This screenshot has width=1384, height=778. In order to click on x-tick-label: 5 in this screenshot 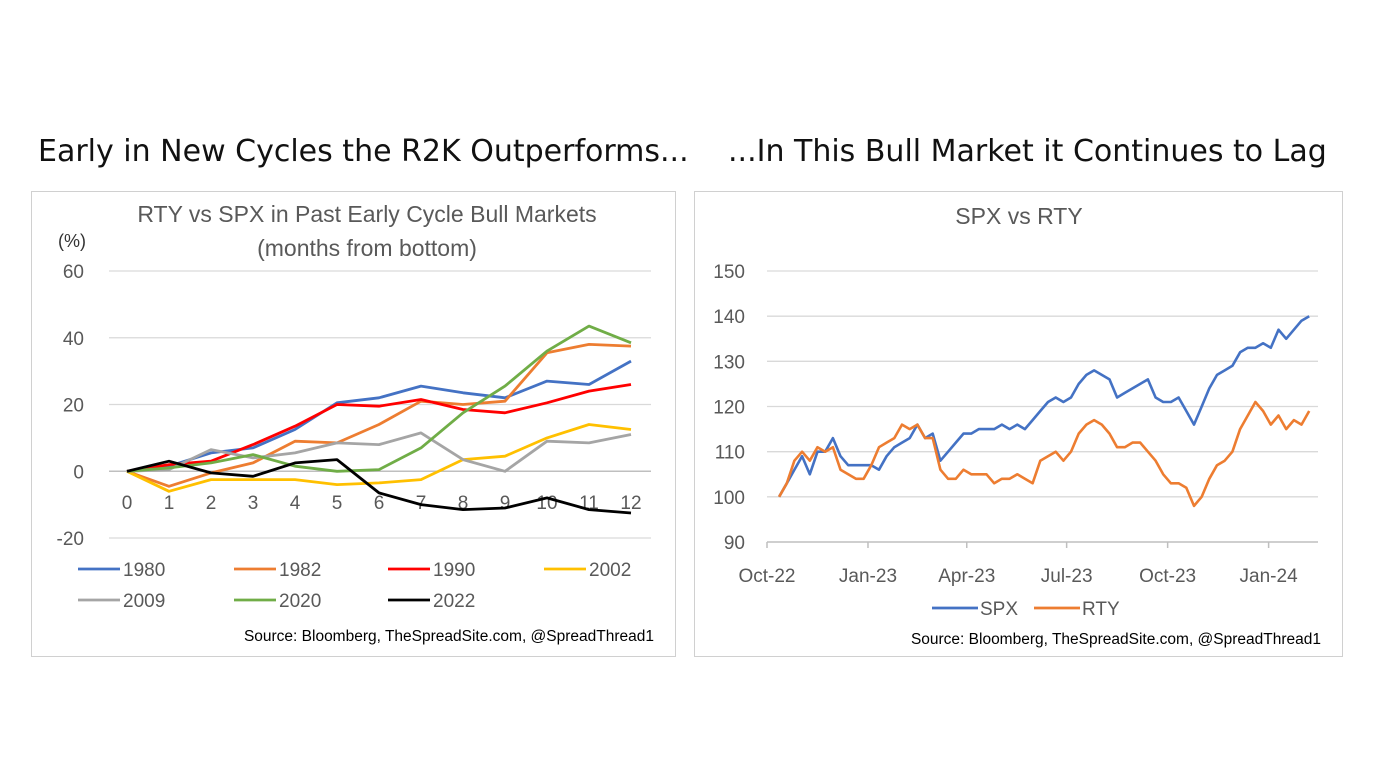, I will do `click(337, 503)`.